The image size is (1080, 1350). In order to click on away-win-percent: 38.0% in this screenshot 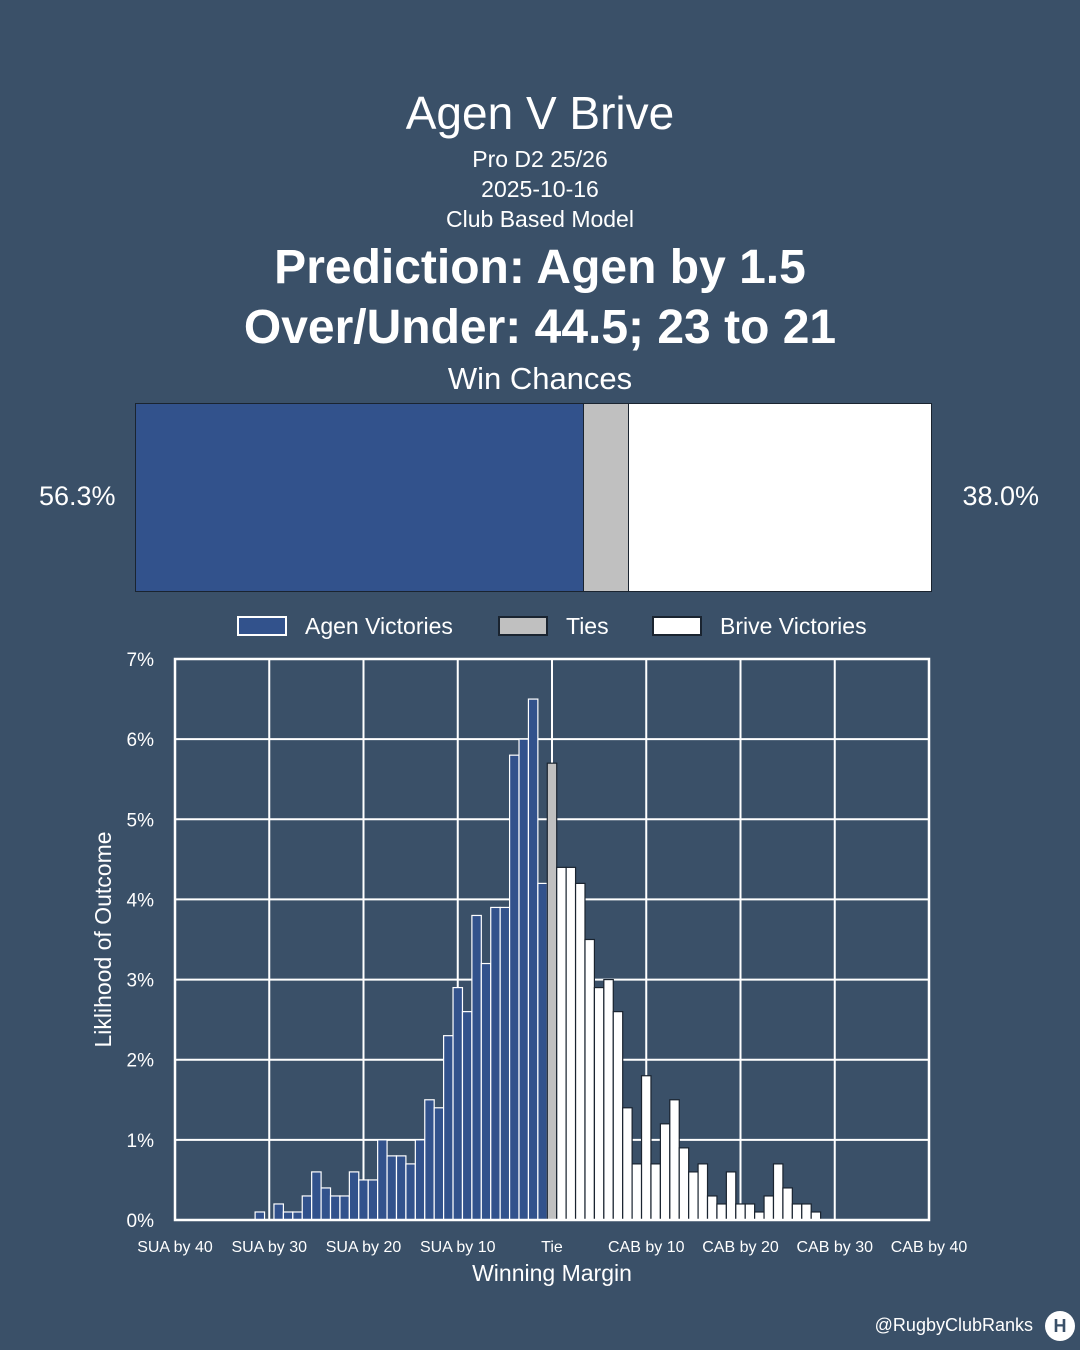, I will do `click(1000, 496)`.